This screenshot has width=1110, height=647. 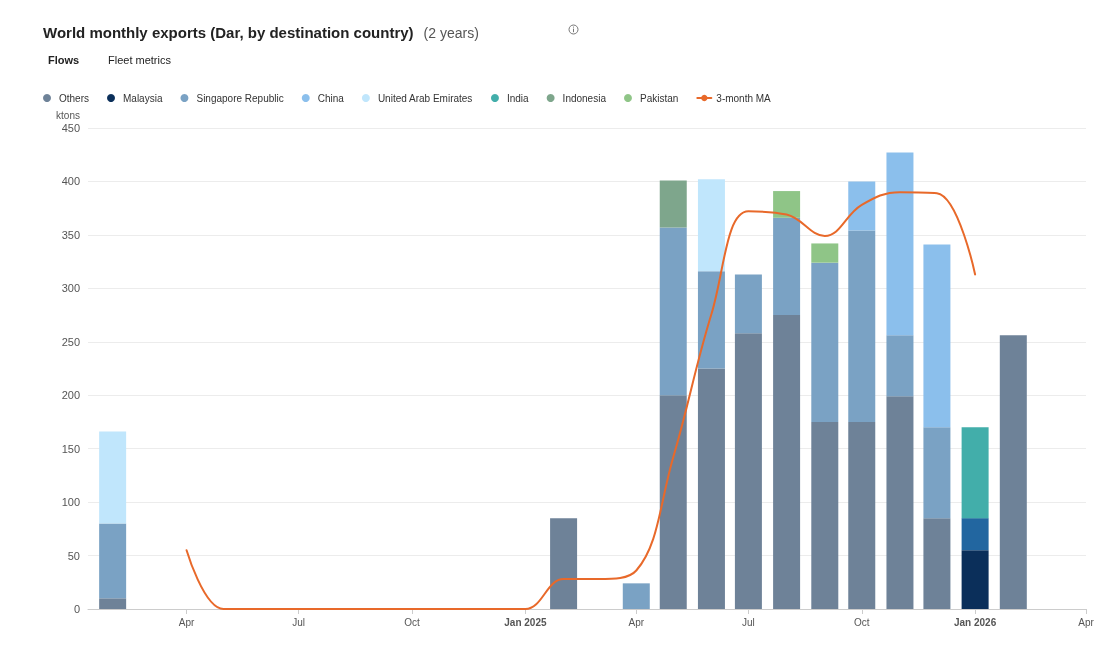 What do you see at coordinates (68, 115) in the screenshot?
I see `y-axis-title: ktons` at bounding box center [68, 115].